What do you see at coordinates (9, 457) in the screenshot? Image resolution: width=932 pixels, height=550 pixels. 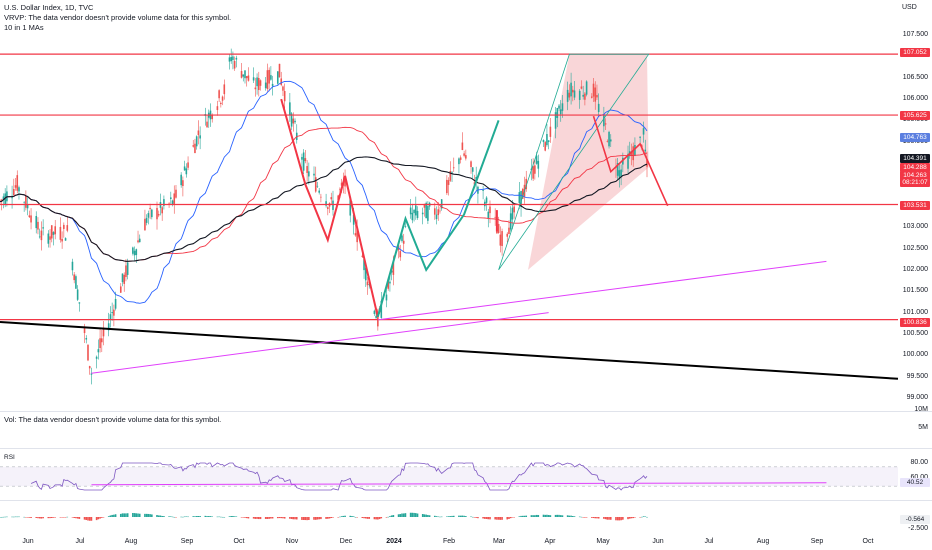 I see `rsi-label: RSI` at bounding box center [9, 457].